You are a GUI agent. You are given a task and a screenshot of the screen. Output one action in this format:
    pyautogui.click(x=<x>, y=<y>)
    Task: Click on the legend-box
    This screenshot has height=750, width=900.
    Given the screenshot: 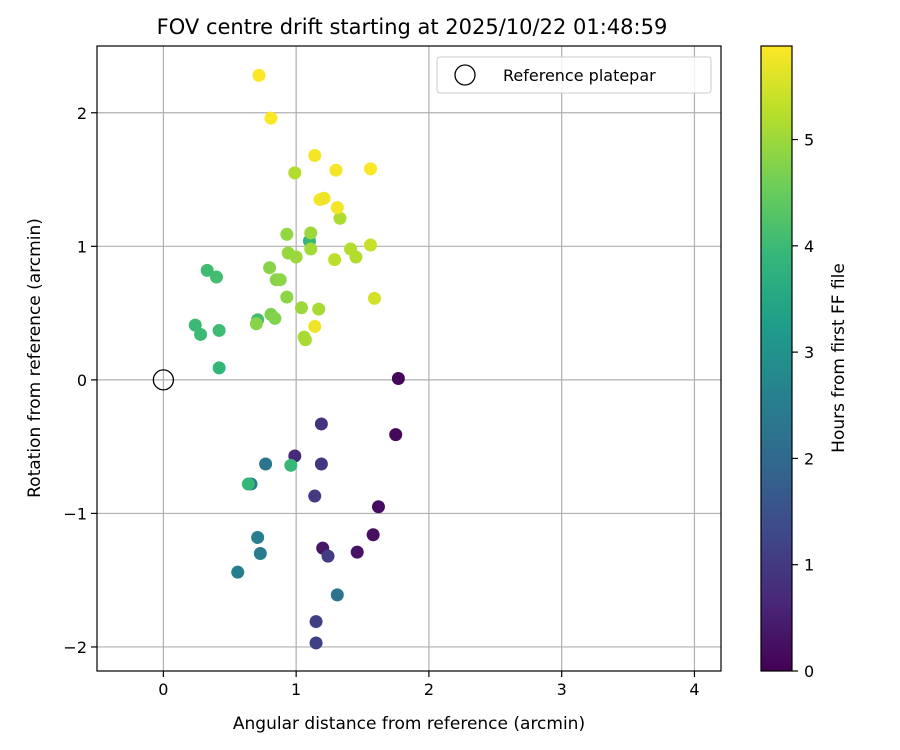 What is the action you would take?
    pyautogui.click(x=574, y=75)
    